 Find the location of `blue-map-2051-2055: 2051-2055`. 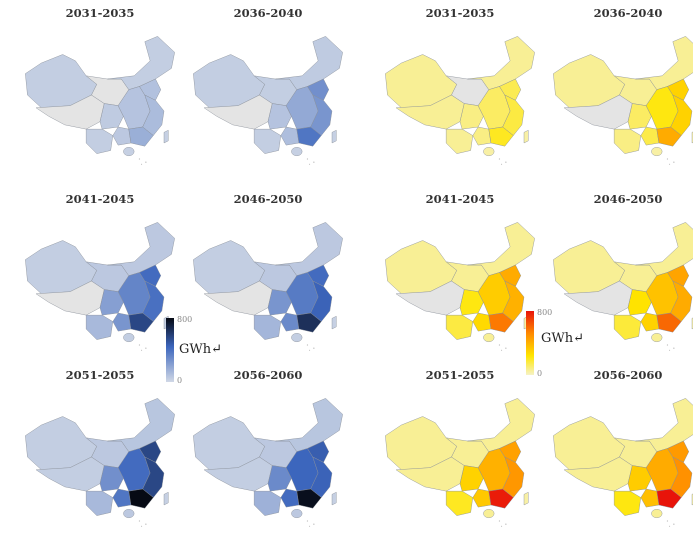

blue-map-2051-2055: 2051-2055 is located at coordinates (100, 450).